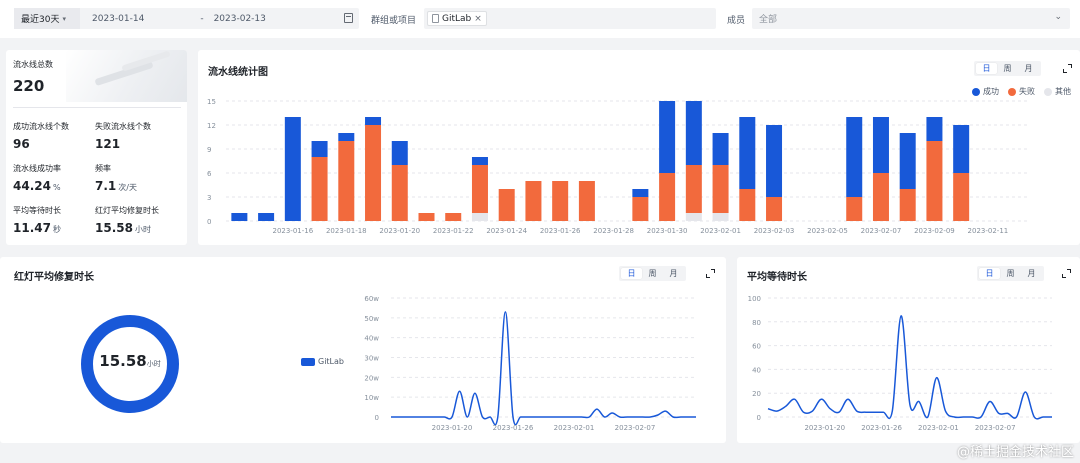  Describe the element at coordinates (123, 126) in the screenshot. I see `failed-pipelines-label: 失败流水线个数` at that location.